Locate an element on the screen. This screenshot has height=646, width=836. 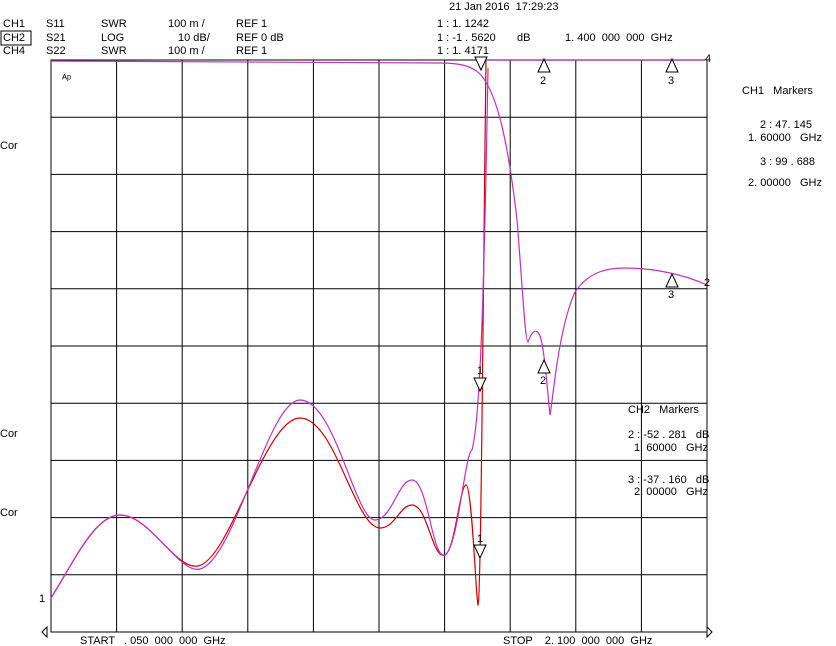
start-freq: START . 050 000 000 GHz is located at coordinates (153, 640).